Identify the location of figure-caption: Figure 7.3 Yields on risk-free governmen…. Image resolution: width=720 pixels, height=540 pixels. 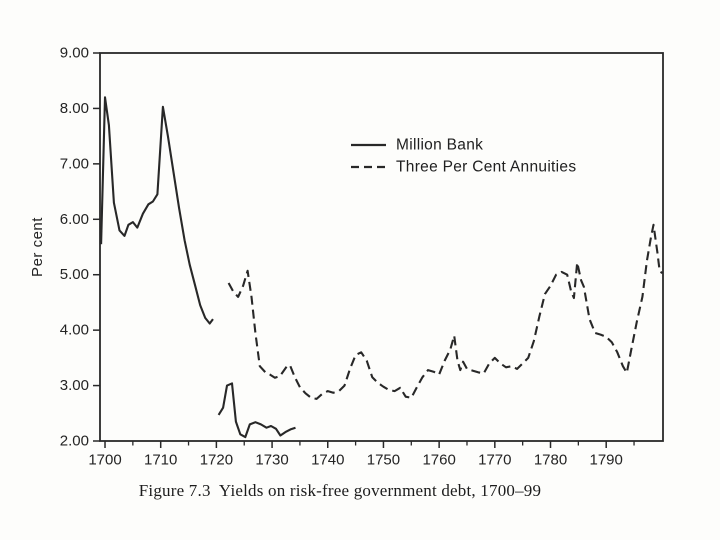
(340, 490).